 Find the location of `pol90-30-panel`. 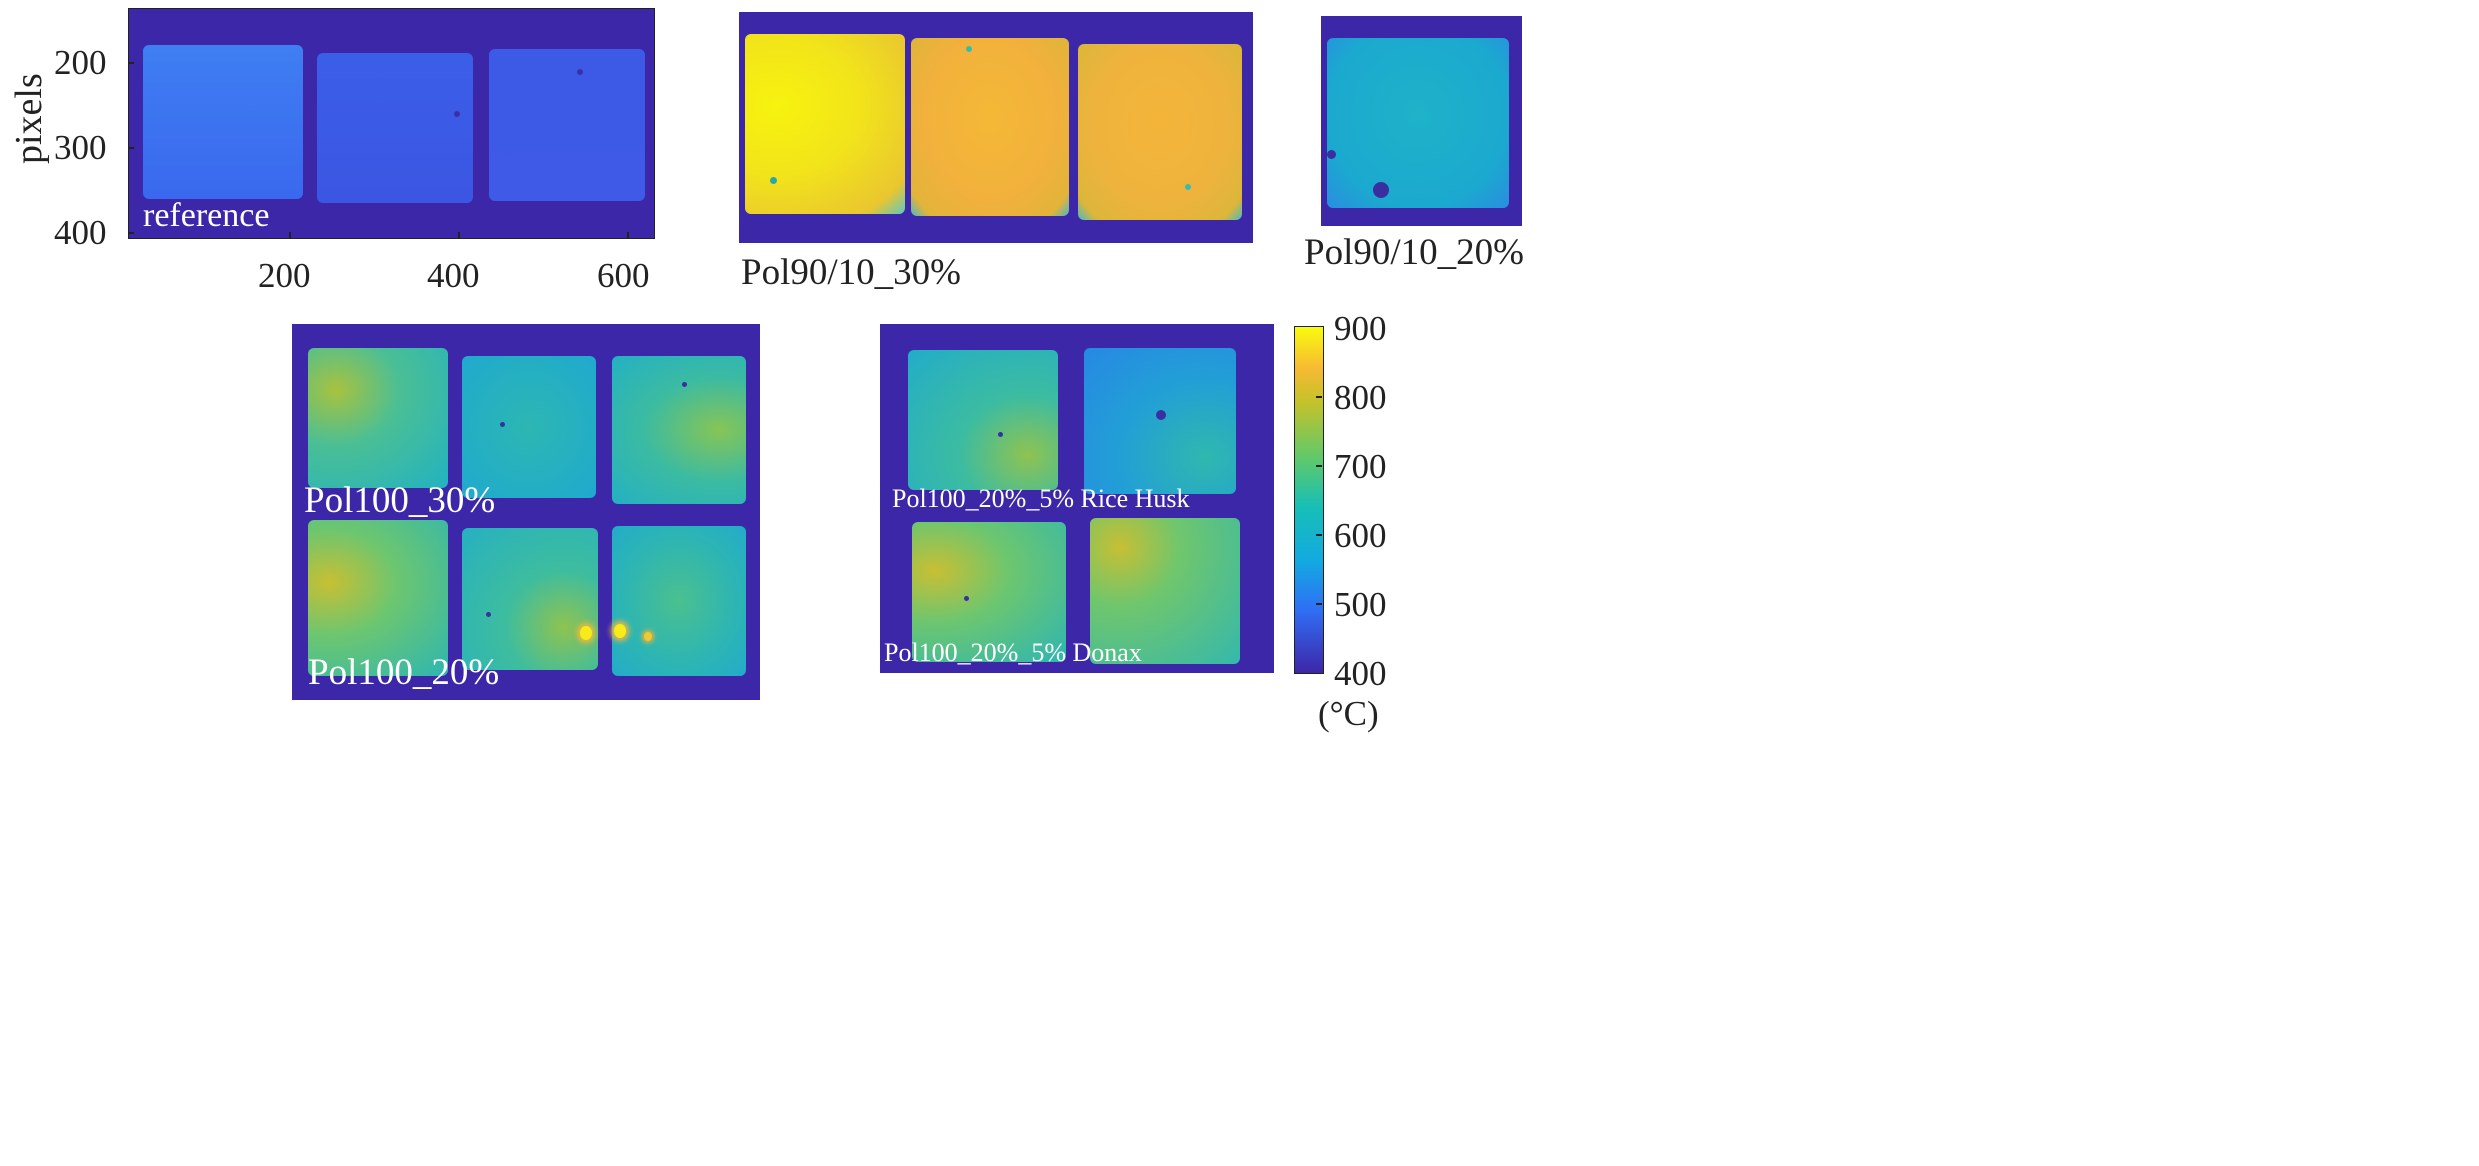

pol90-30-panel is located at coordinates (996, 127).